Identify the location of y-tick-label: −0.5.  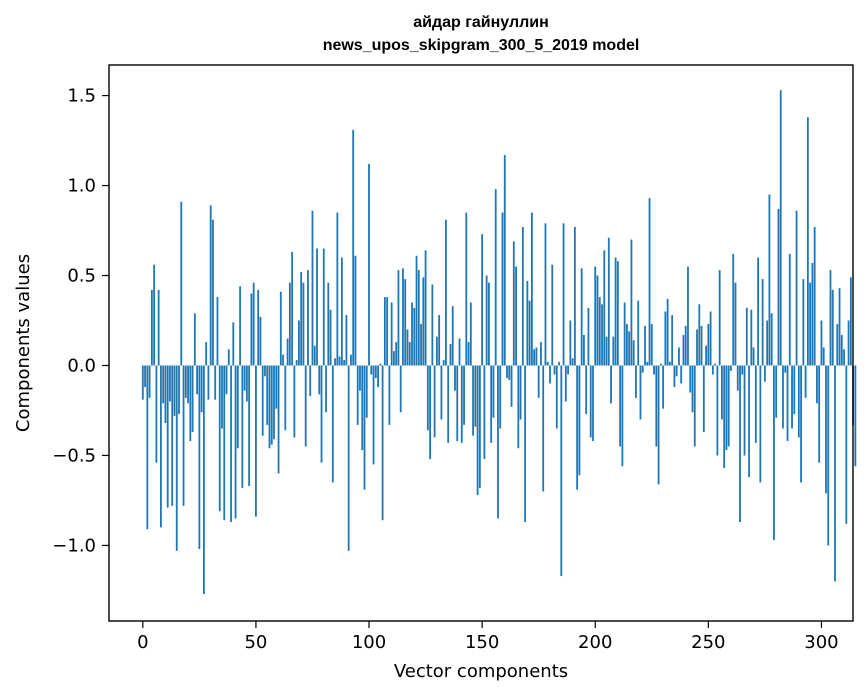
(74, 455).